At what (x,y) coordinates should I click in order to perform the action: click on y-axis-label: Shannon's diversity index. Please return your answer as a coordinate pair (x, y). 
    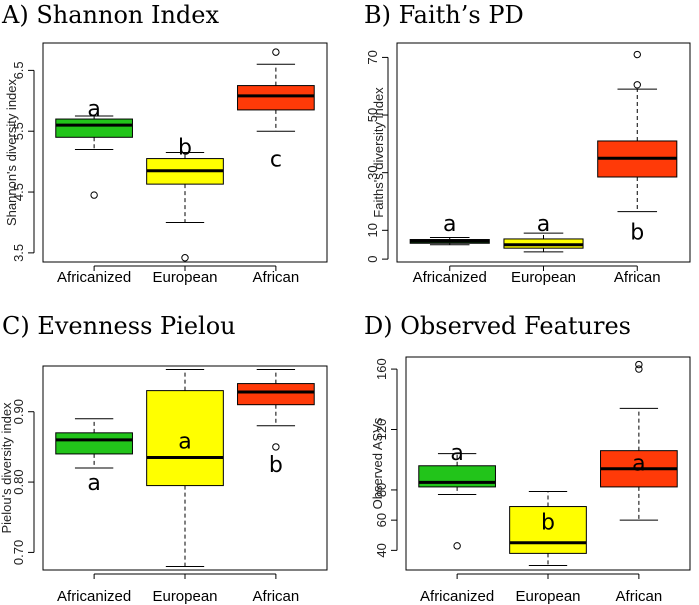
    Looking at the image, I should click on (11, 152).